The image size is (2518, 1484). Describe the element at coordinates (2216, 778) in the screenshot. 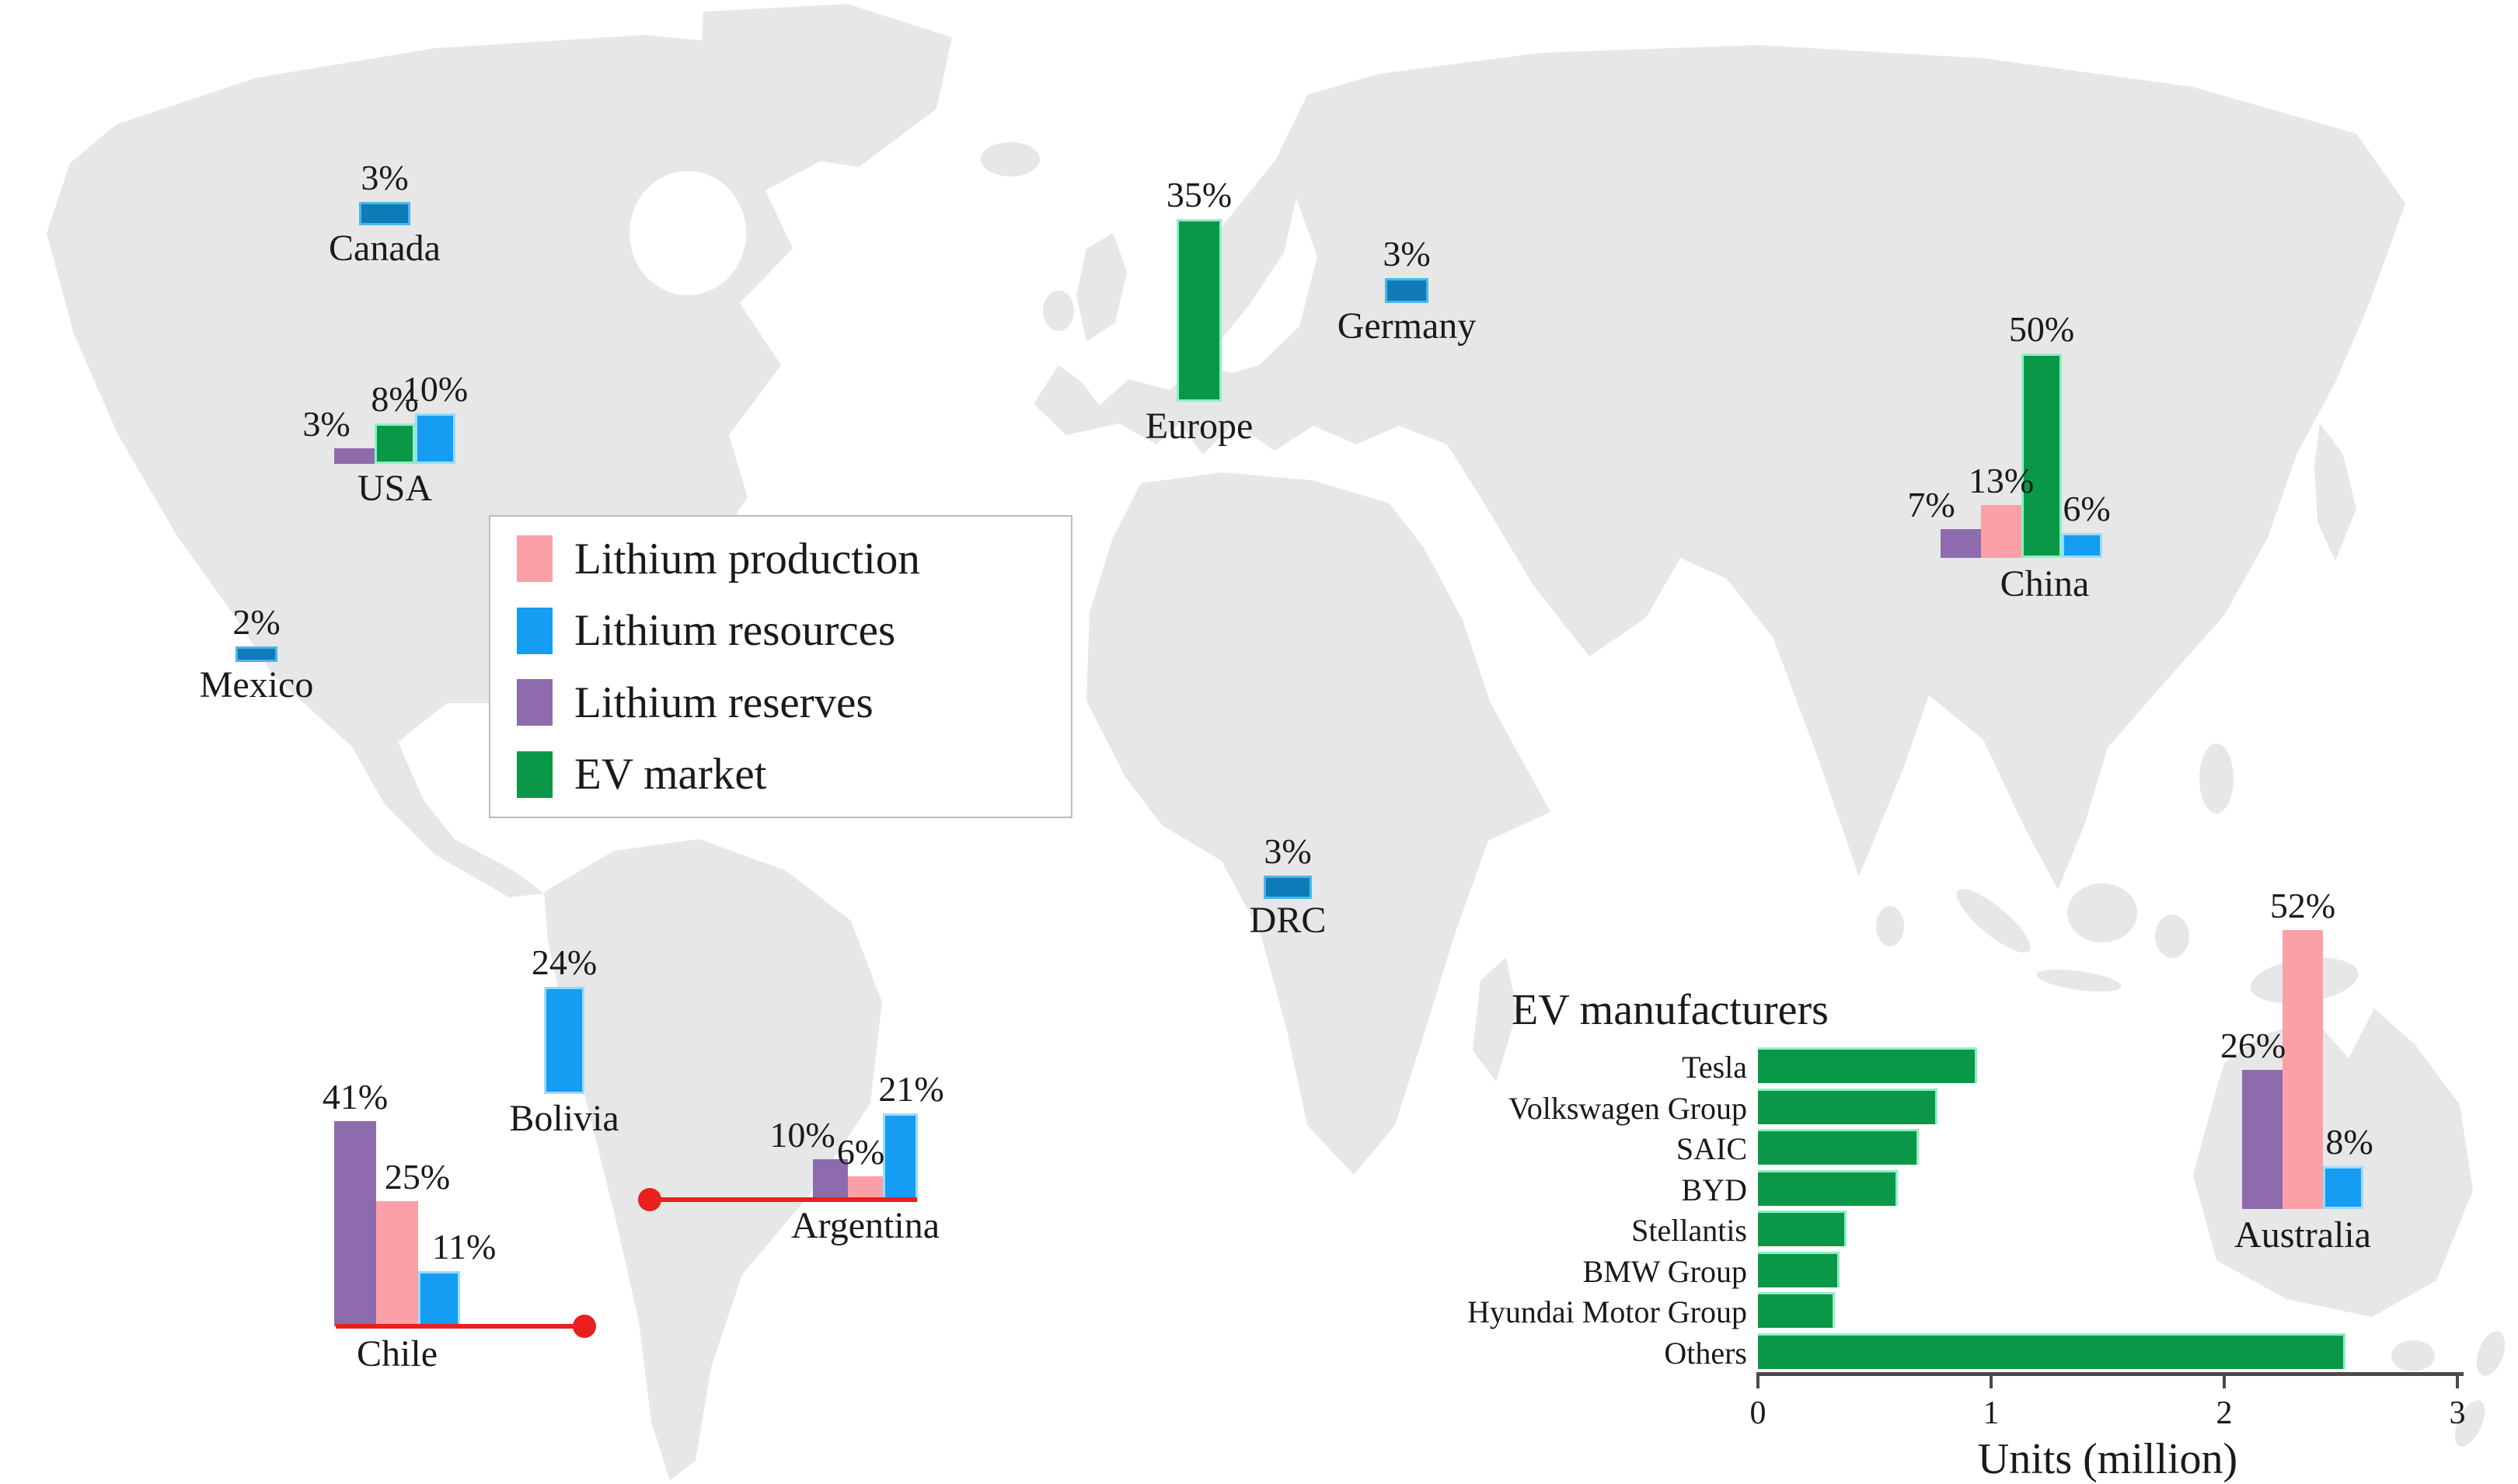

I see `philippines` at that location.